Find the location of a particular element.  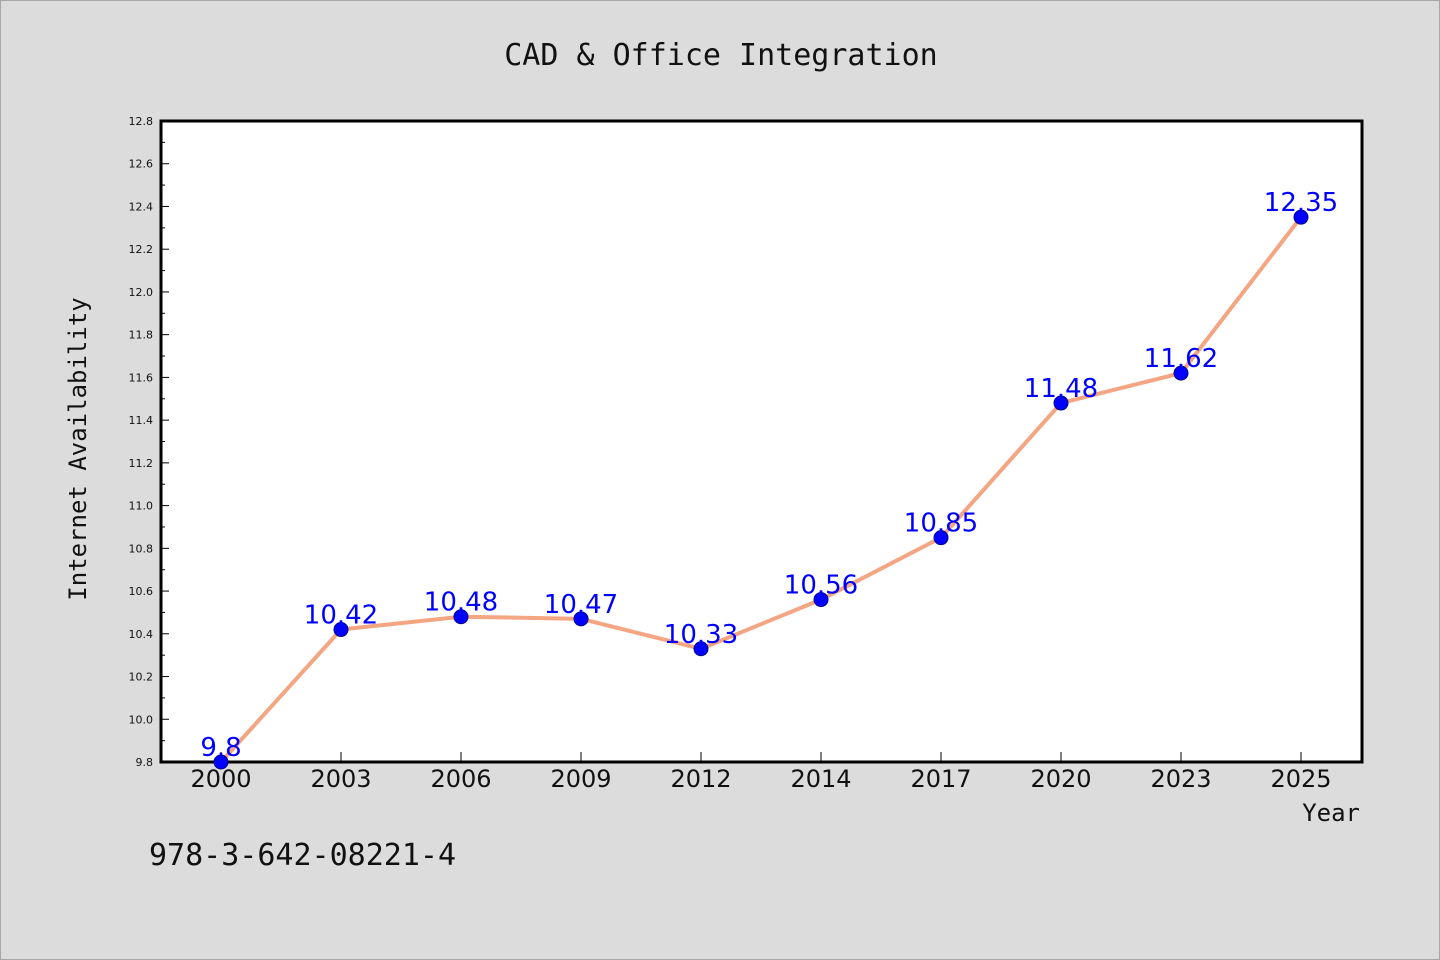

chart-title: CAD & Office Integration is located at coordinates (720, 55).